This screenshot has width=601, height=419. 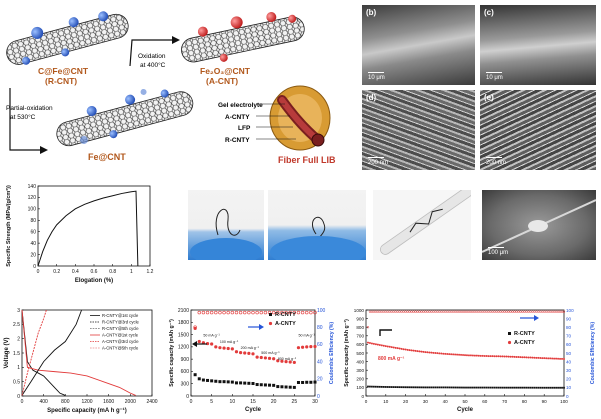 What do you see at coordinates (360, 370) in the screenshot?
I see `y-tick-label: 300` at bounding box center [360, 370].